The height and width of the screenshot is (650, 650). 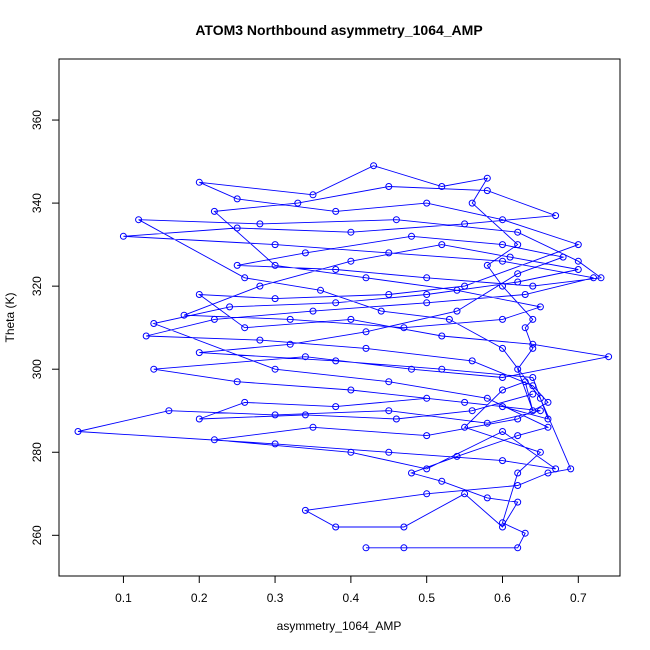 I want to click on x-tick-label: 0.5, so click(x=426, y=598).